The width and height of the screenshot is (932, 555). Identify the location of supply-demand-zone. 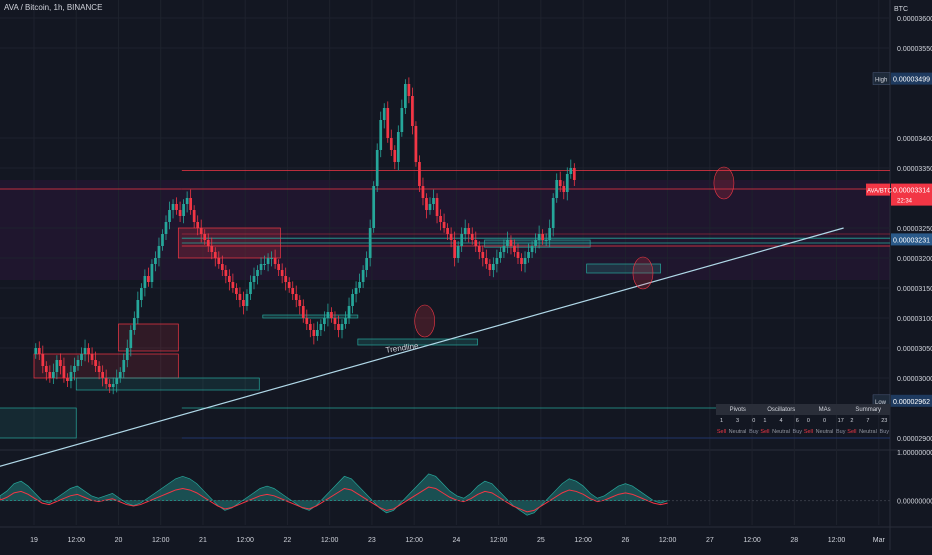
(537, 243).